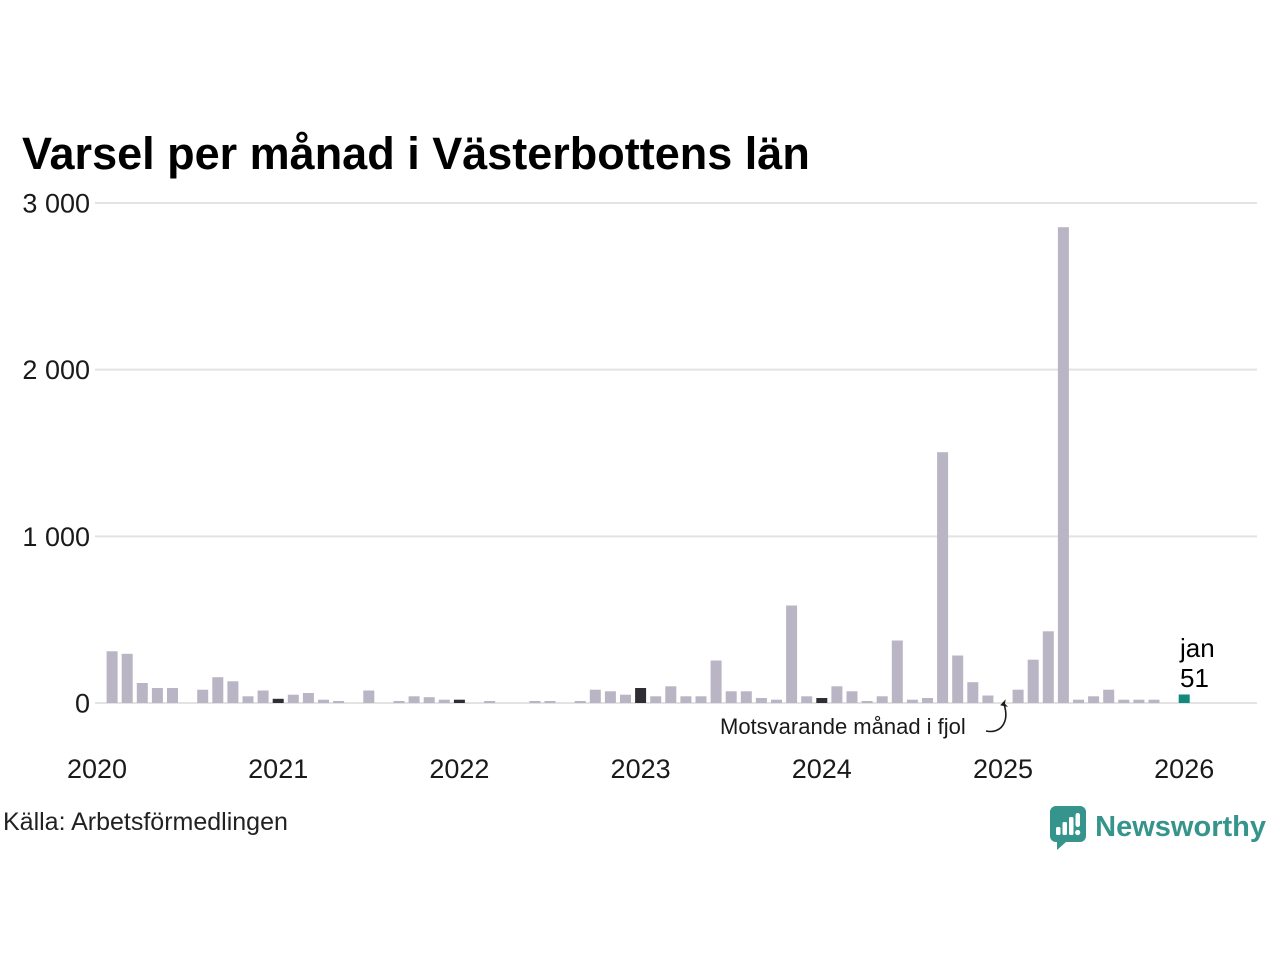 The image size is (1280, 960). I want to click on x-axis-labels: 2020 2021 2022 2023 2024 2025 2026, so click(640, 769).